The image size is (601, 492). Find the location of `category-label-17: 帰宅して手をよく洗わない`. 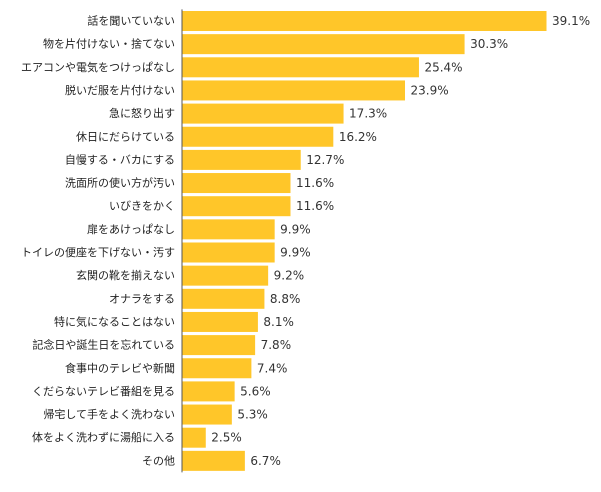

category-label-17: 帰宅して手をよく洗わない is located at coordinates (109, 414).